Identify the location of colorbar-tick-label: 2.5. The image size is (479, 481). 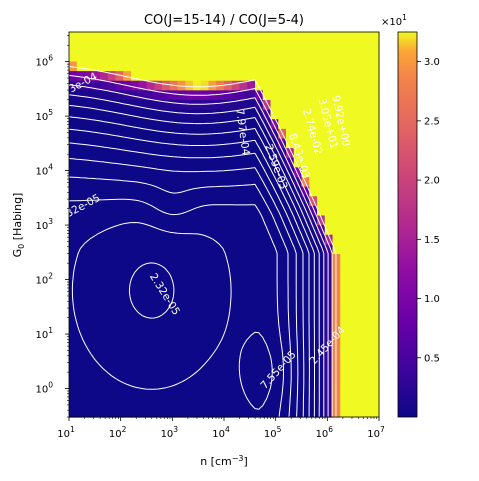
(432, 121).